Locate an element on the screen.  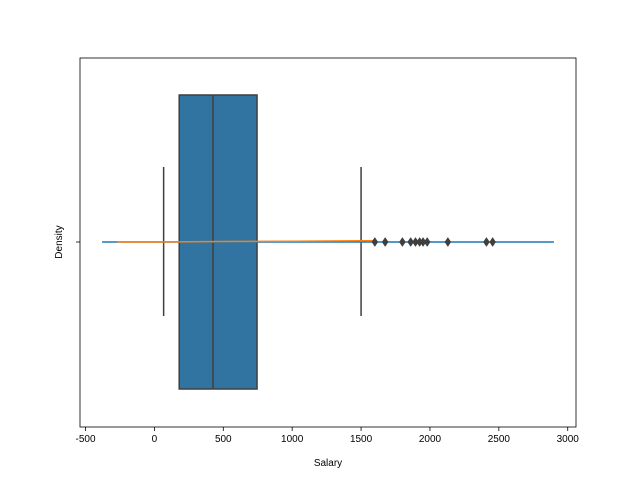
x-axis-label: Salary is located at coordinates (328, 463).